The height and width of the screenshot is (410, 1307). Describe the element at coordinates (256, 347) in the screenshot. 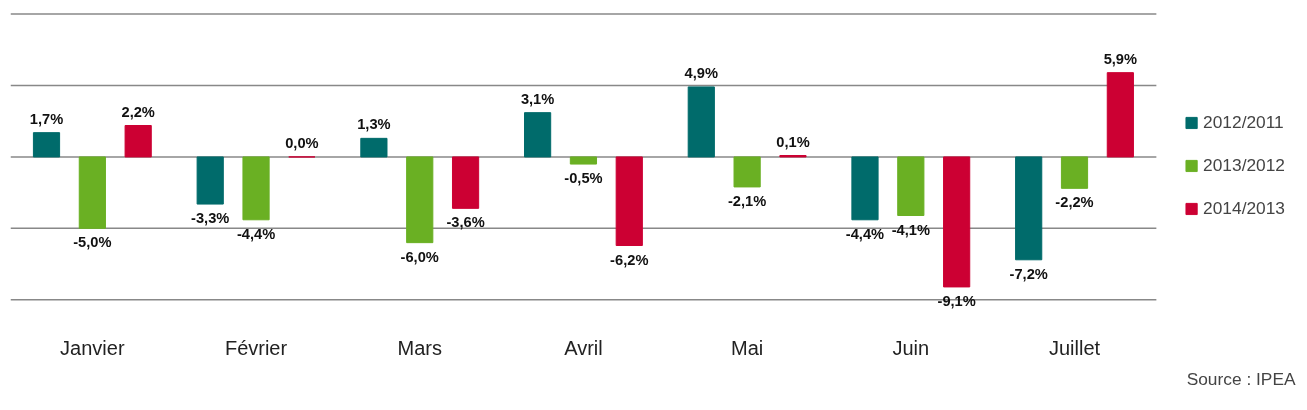

I see `x-tick-label: Février` at that location.